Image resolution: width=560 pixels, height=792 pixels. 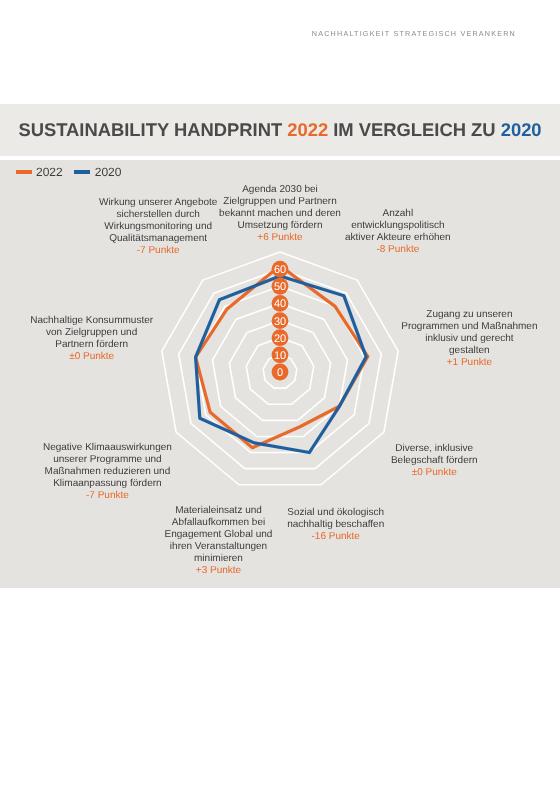 What do you see at coordinates (280, 130) in the screenshot?
I see `chart-title: SUSTAINABILITY HANDPRINT 2022 IM VERGLEICH ZU 2020` at bounding box center [280, 130].